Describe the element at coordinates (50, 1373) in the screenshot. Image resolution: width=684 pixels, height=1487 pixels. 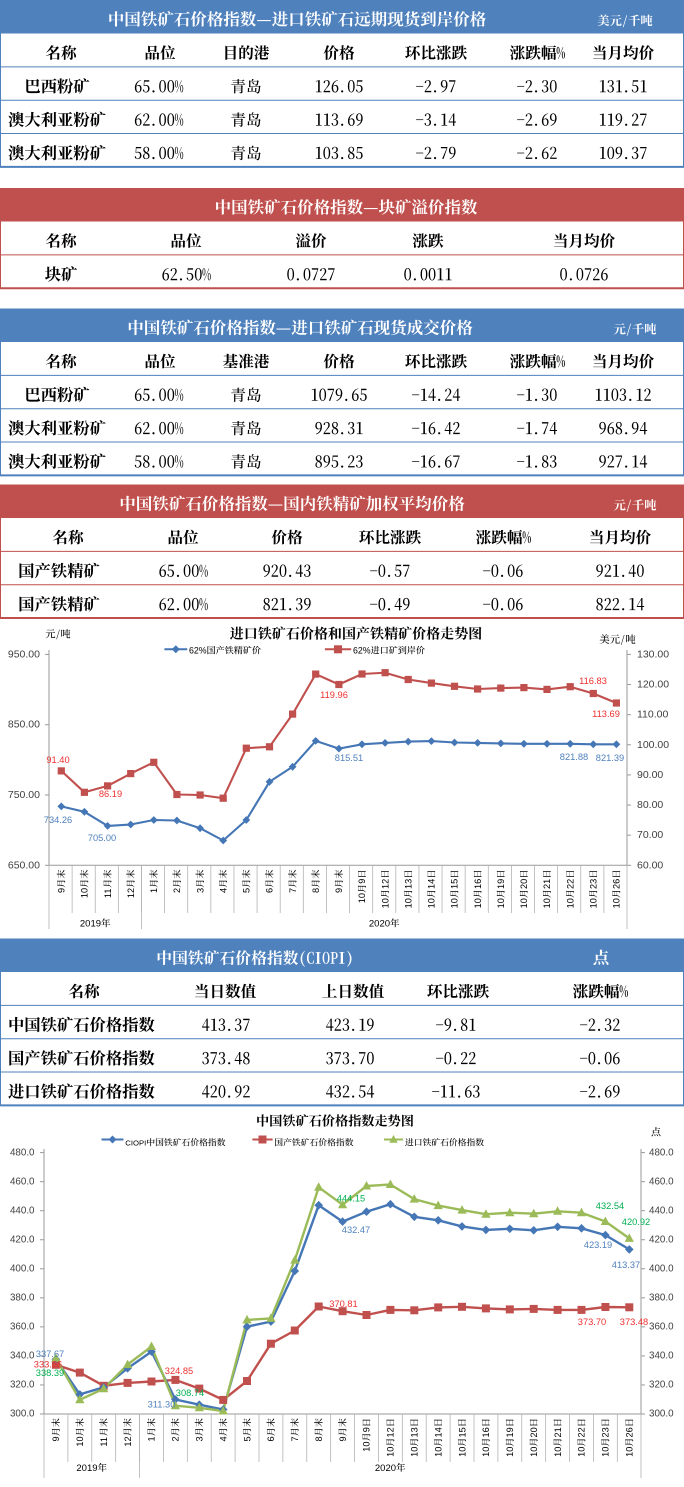
I see `svg-text: 338.39` at that location.